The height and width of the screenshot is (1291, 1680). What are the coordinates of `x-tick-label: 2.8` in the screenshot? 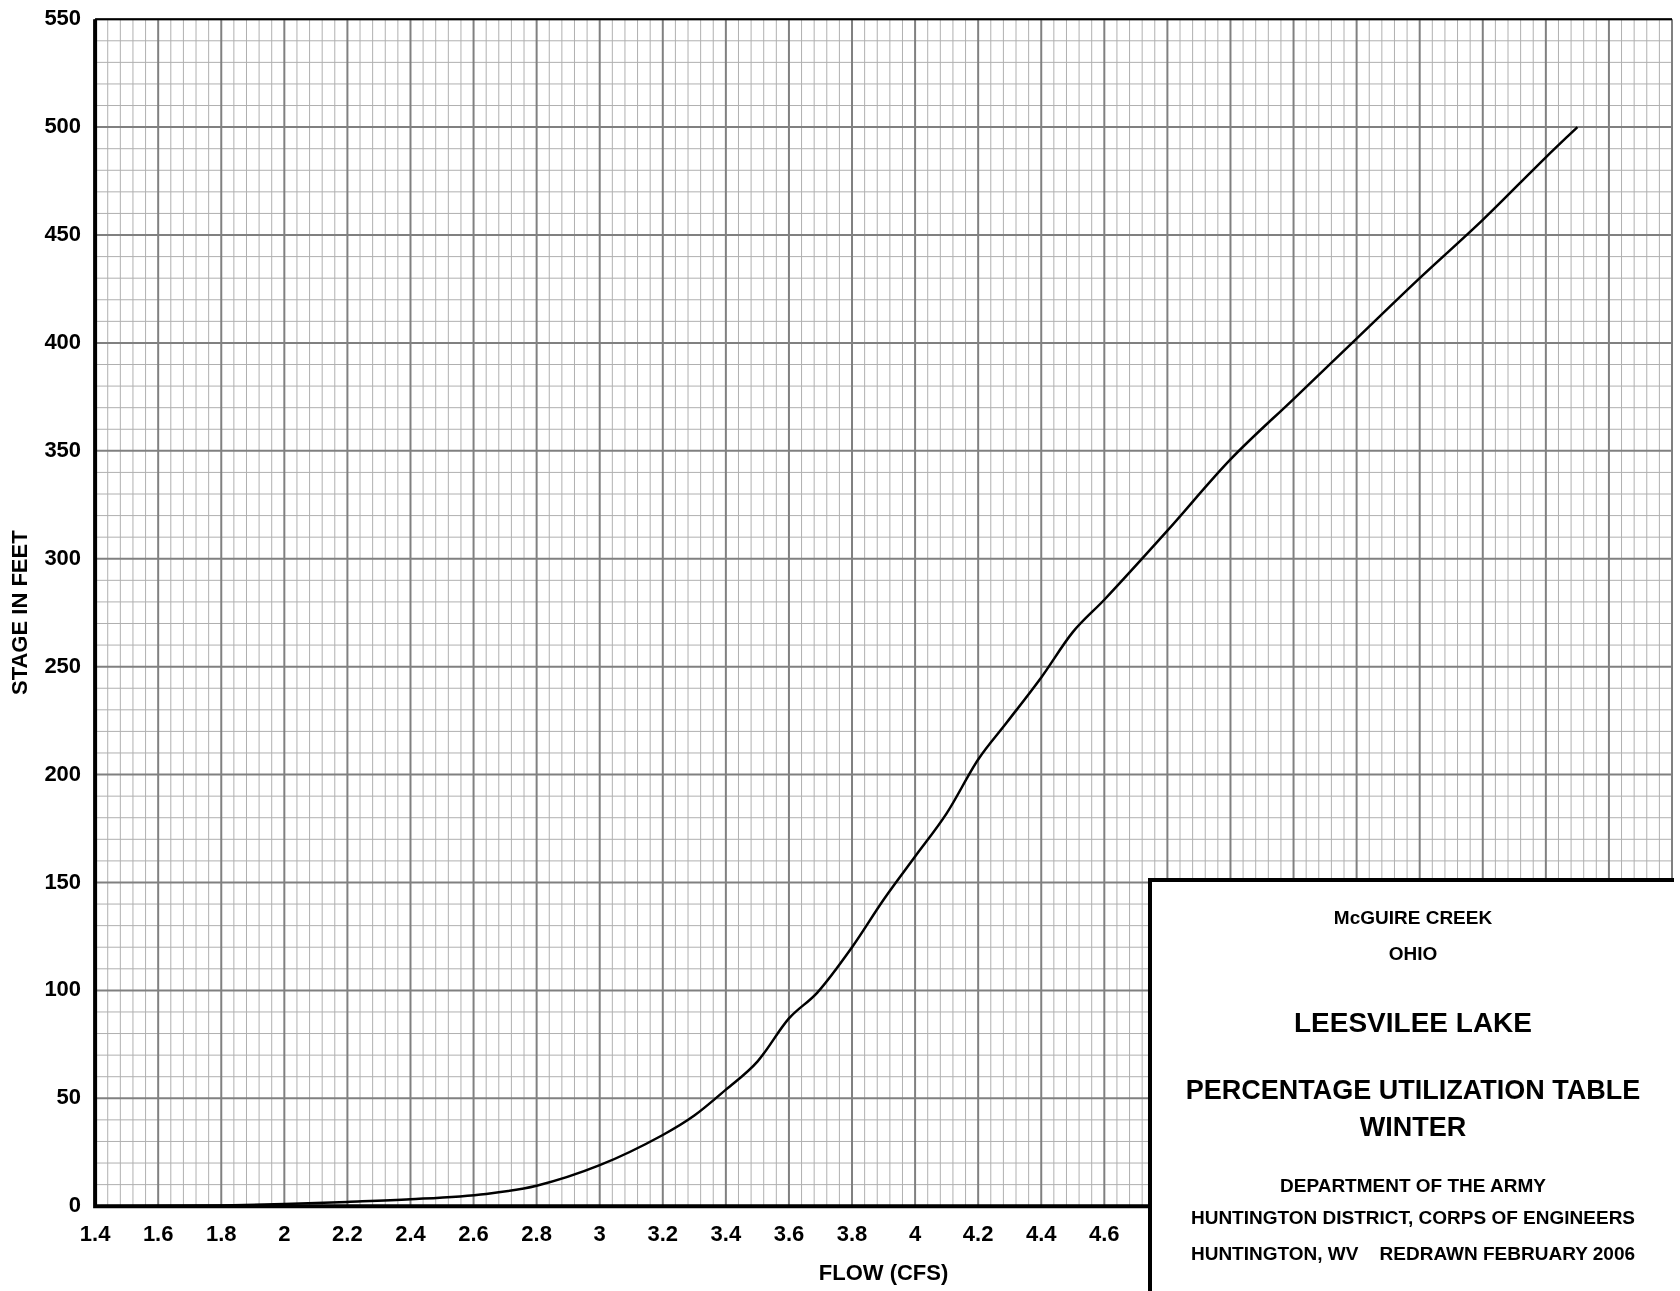 It's located at (536, 1234).